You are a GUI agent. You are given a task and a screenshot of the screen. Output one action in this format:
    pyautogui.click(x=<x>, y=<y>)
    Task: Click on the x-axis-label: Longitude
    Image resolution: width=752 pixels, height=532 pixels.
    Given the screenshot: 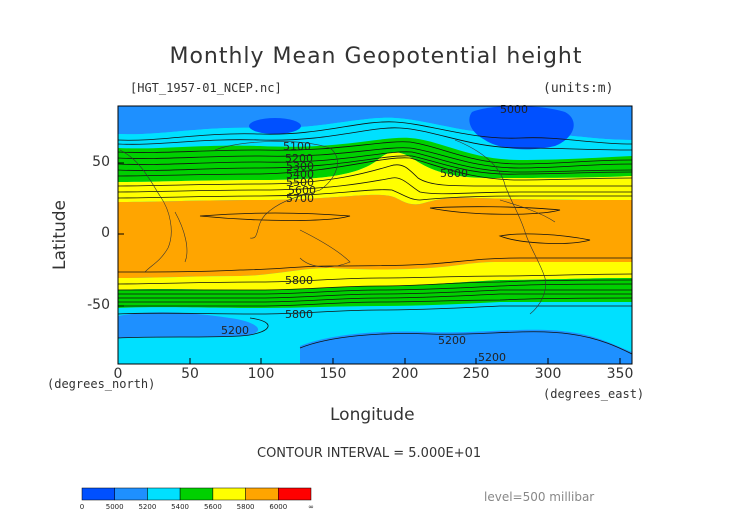 What is the action you would take?
    pyautogui.click(x=372, y=415)
    